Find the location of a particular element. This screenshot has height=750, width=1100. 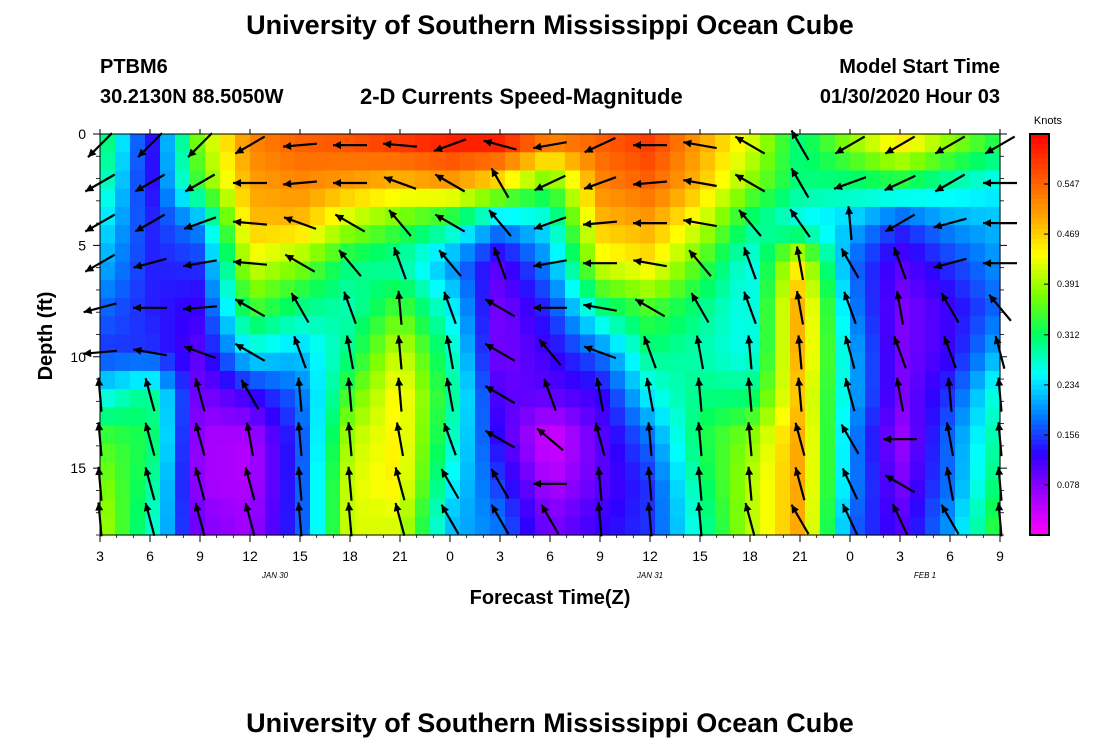

x-tick-label: 9 is located at coordinates (200, 556).